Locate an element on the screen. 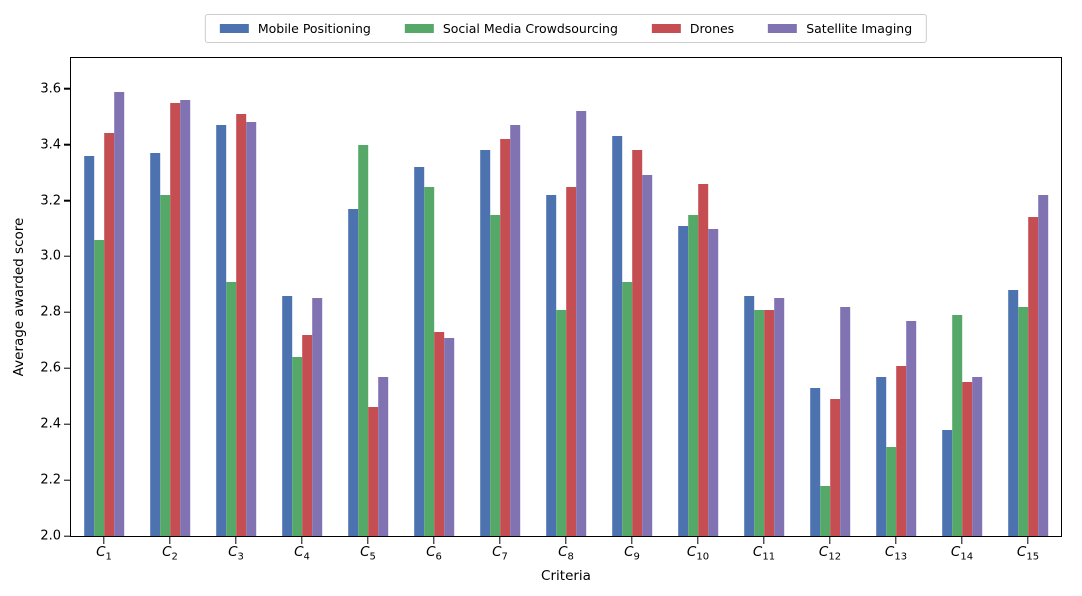 The width and height of the screenshot is (1082, 596). y-tick-label: 3.6 is located at coordinates (50, 89).